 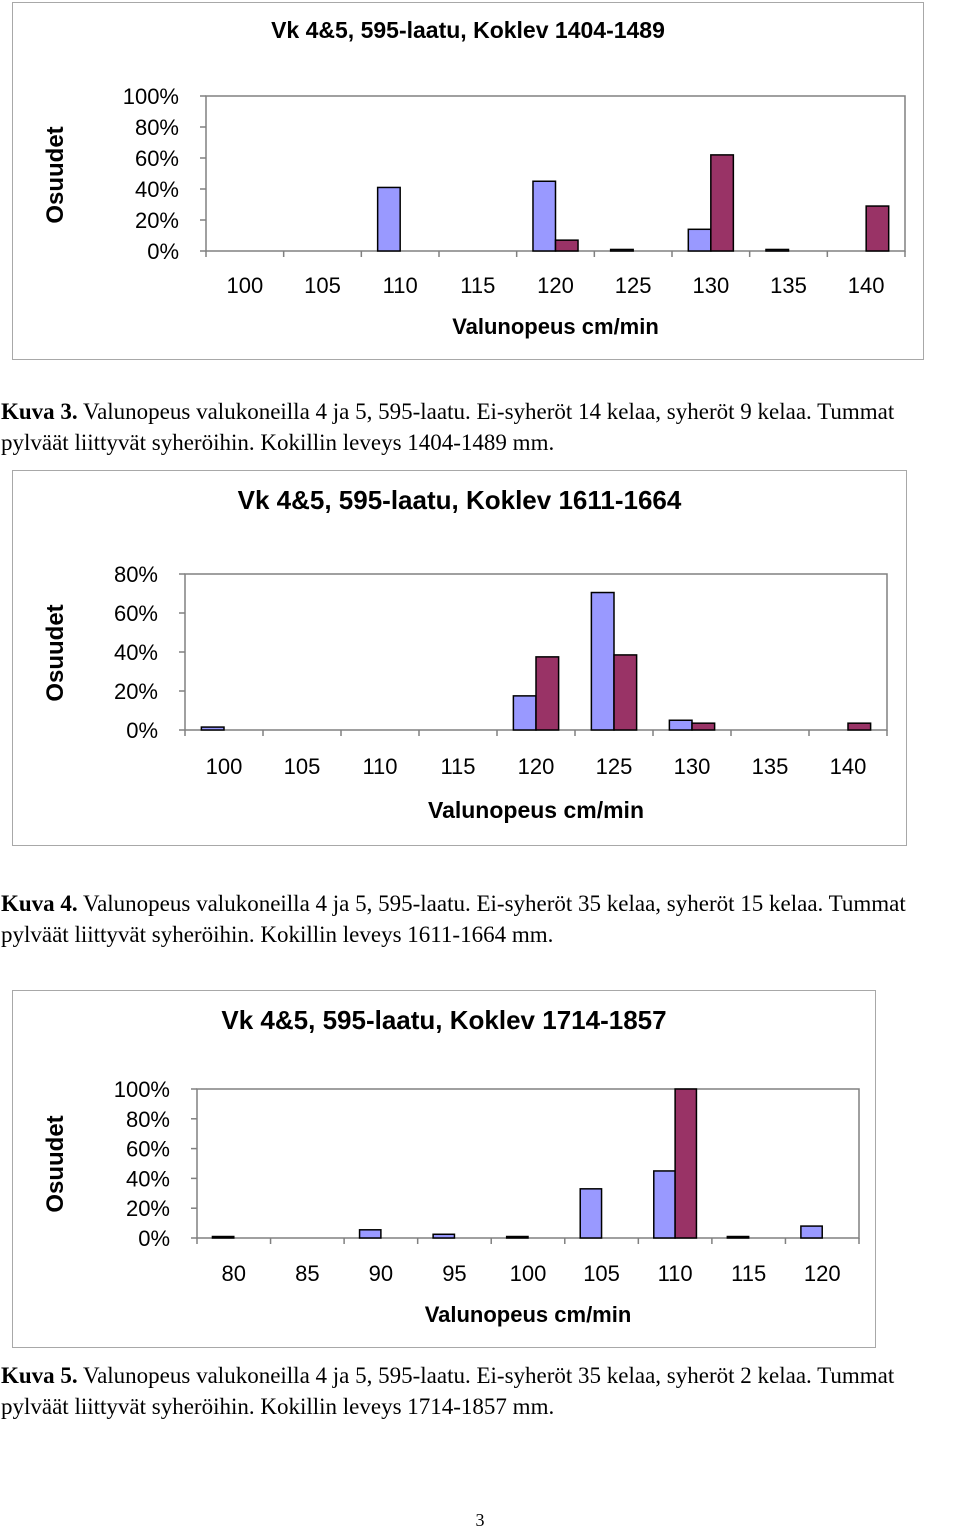 I want to click on caption-kuva-4-label: Kuva 4., so click(x=39, y=903).